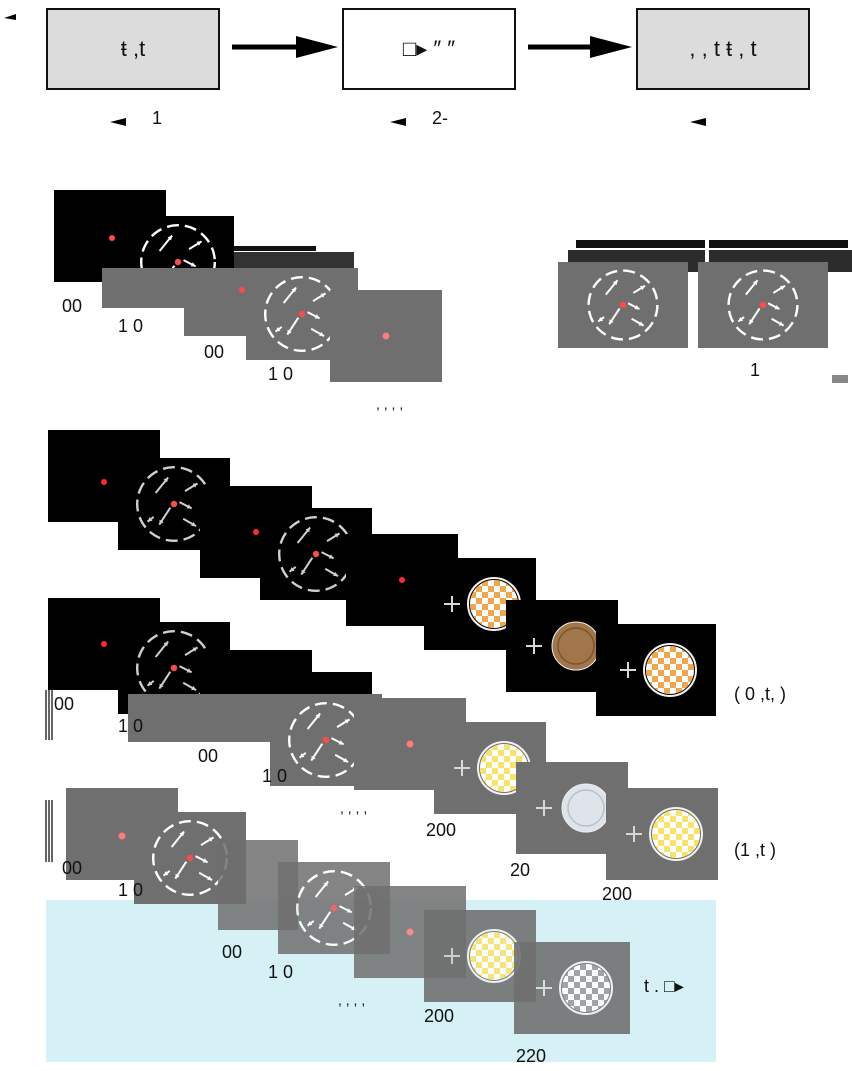 The height and width of the screenshot is (1071, 852). Describe the element at coordinates (131, 726) in the screenshot. I see `time-c2: 1 0` at that location.